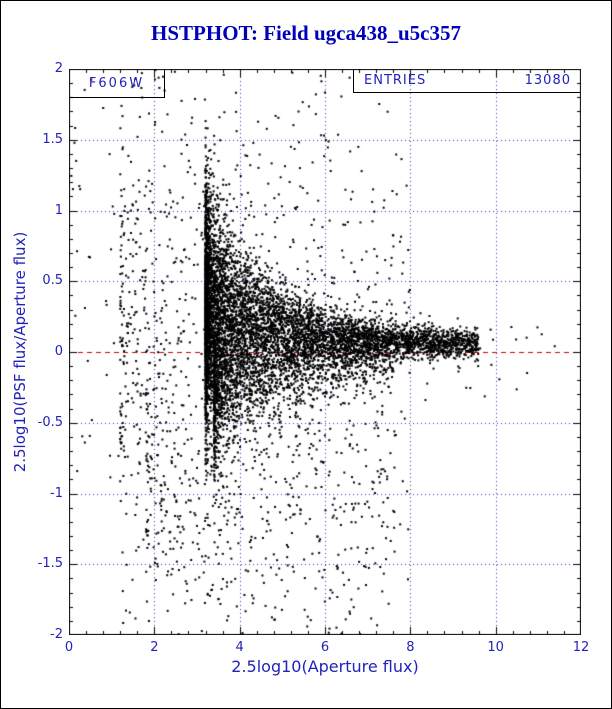 The width and height of the screenshot is (612, 709). I want to click on entries-label: ENTRIES, so click(395, 80).